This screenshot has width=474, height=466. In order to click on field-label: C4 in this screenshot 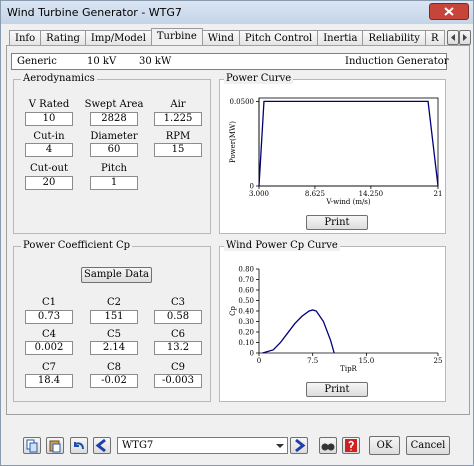, I will do `click(48, 334)`.